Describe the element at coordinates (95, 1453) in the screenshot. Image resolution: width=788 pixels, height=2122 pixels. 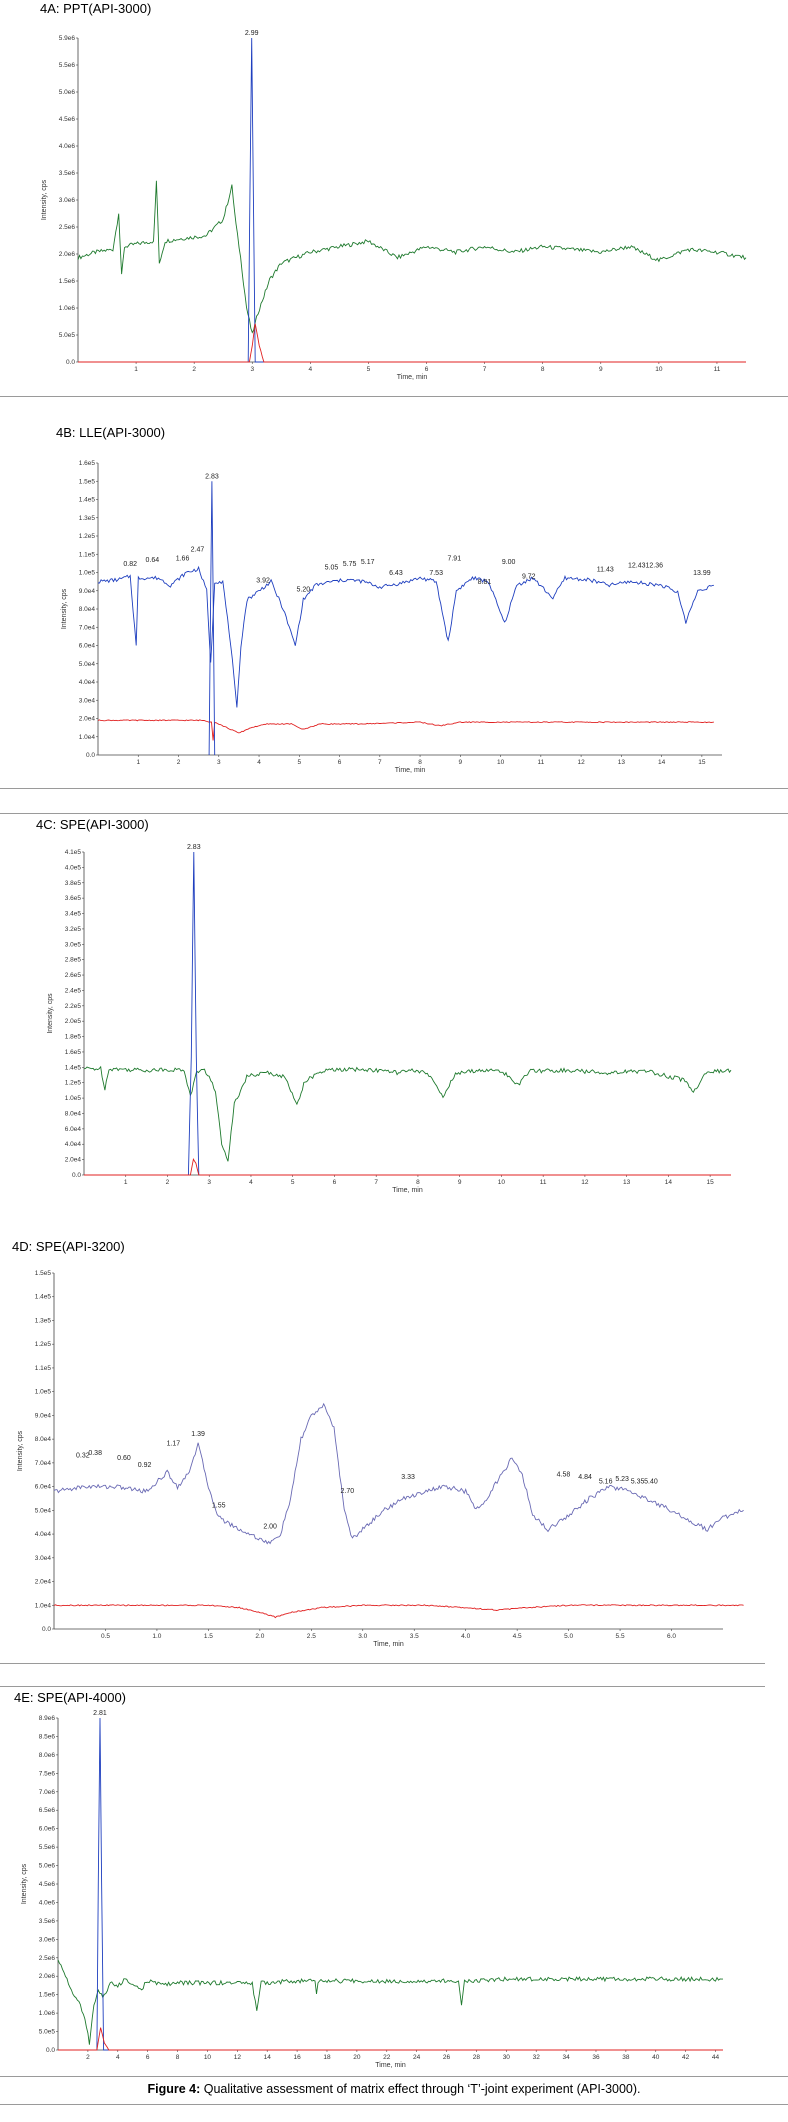
I see `peak-label: 0.38` at that location.